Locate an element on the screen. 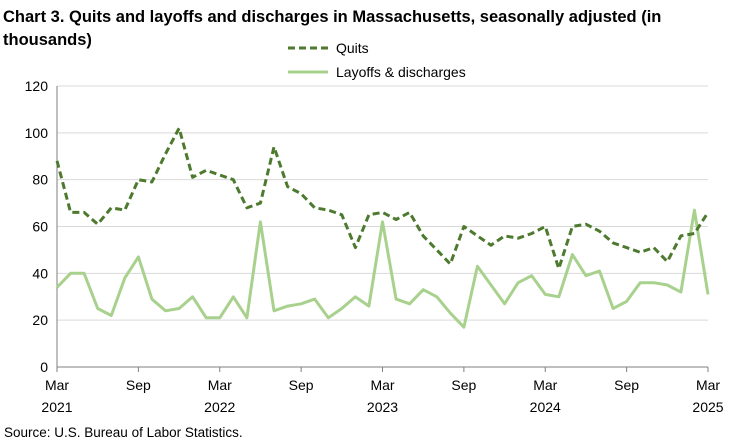  x-tick-year: 2023 is located at coordinates (382, 407).